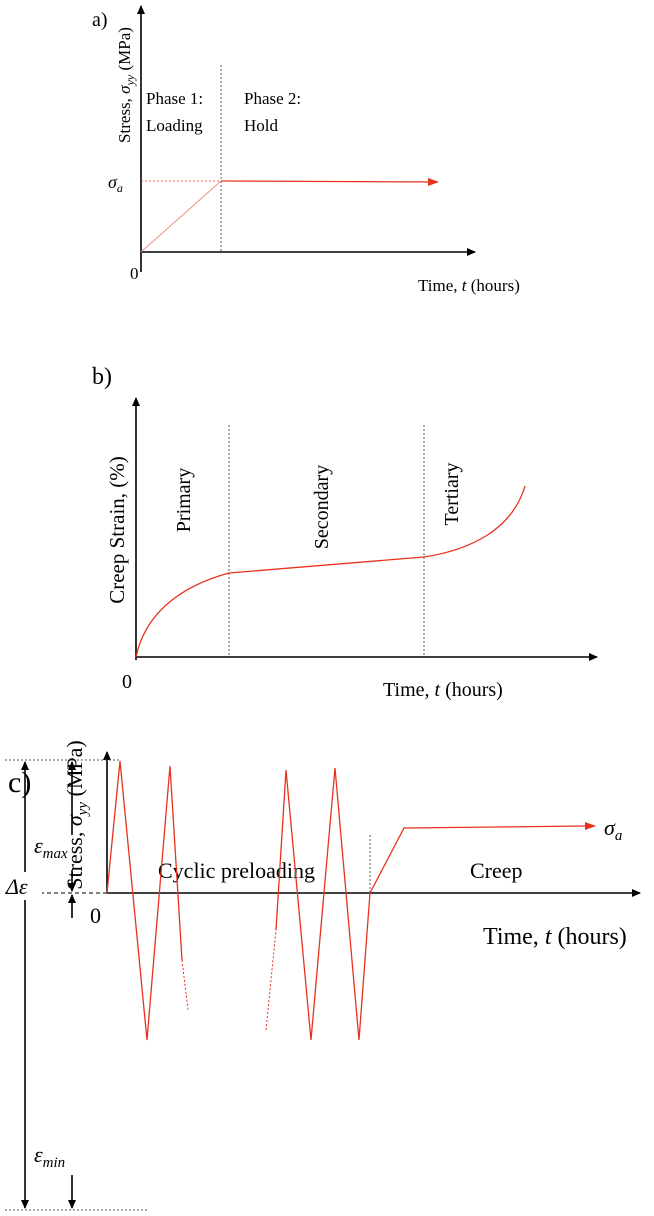  Describe the element at coordinates (174, 125) in the screenshot. I see `phase-label: Loading` at that location.